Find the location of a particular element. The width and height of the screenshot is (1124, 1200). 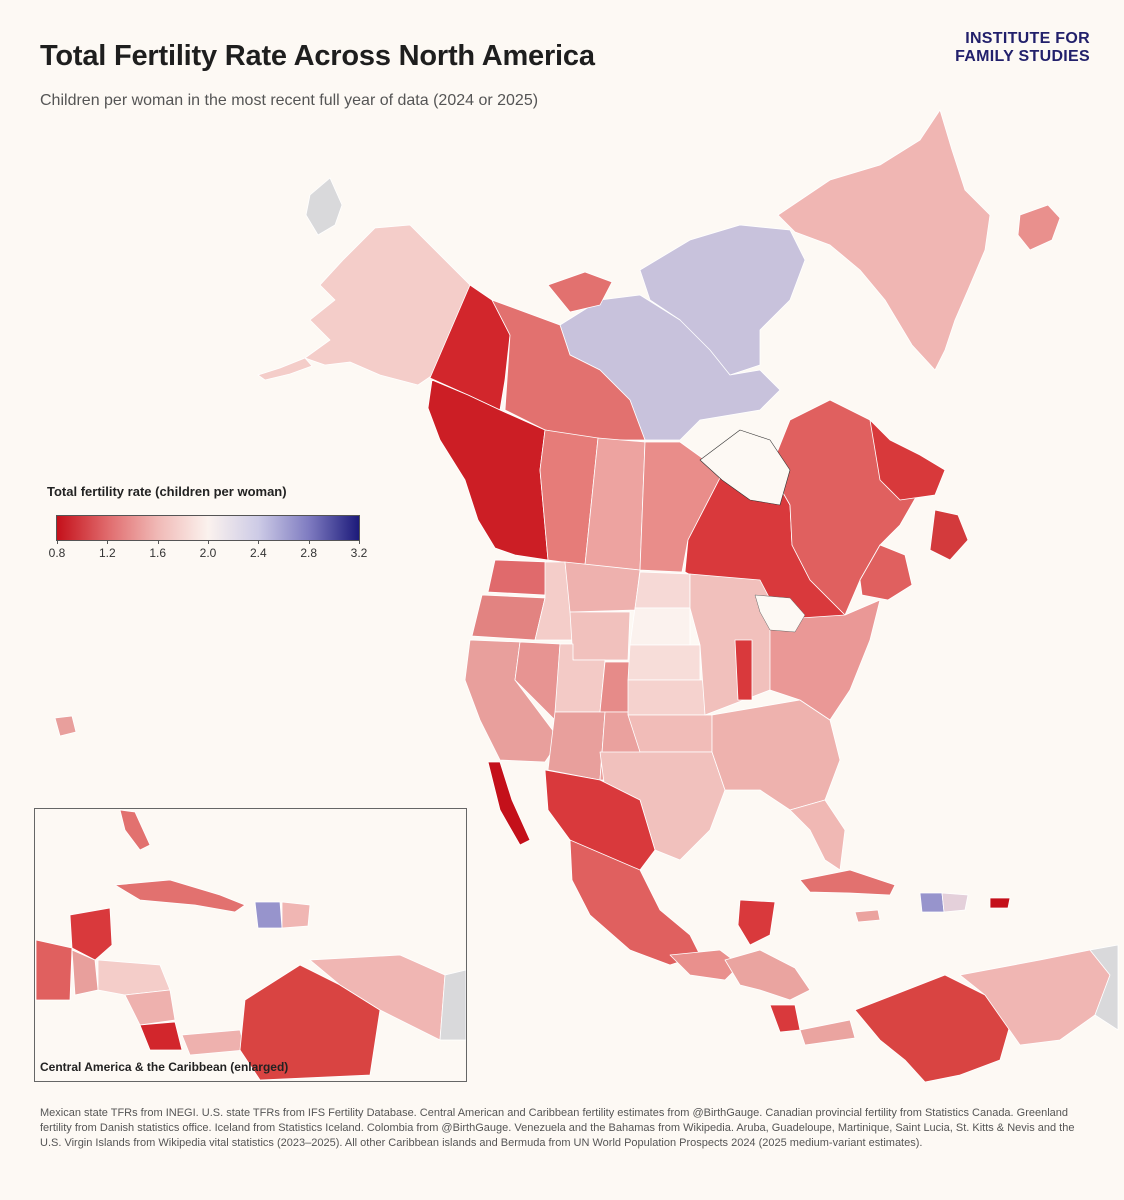

region-colombia is located at coordinates (932, 1028).